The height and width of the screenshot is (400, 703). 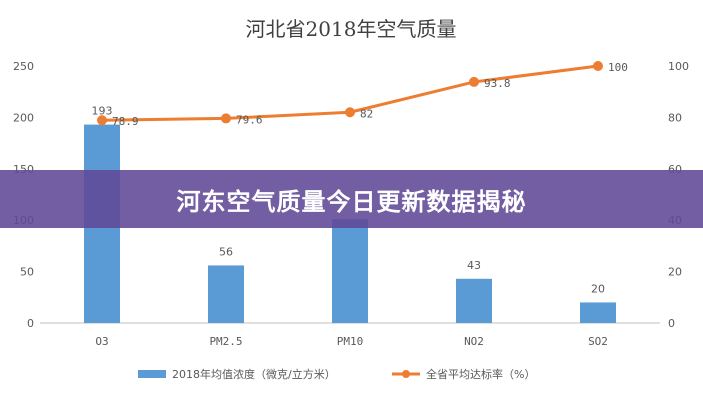 I want to click on headline-banner: 河东空气质量今日更新数据揭秘, so click(x=351, y=199).